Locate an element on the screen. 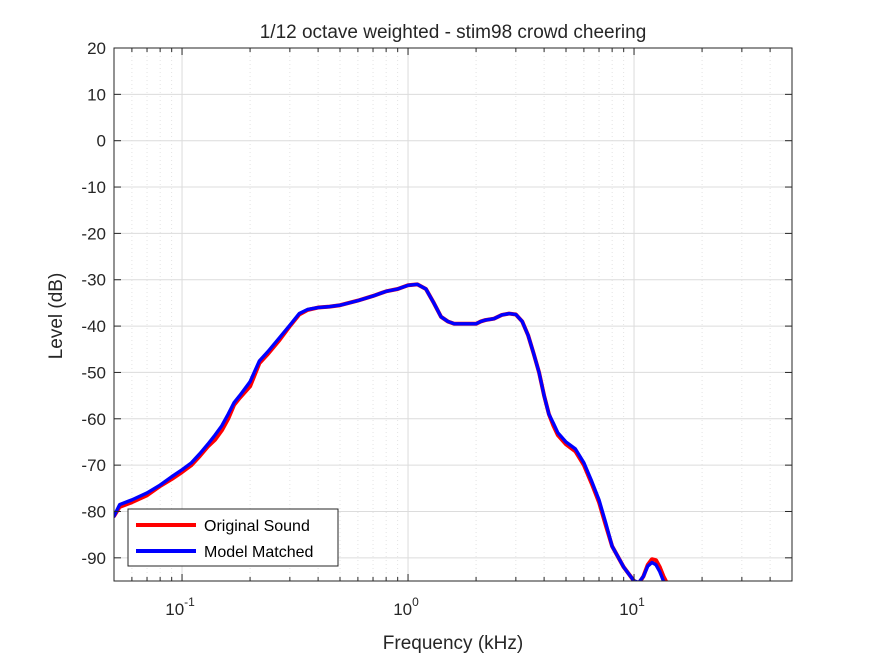 This screenshot has height=656, width=875. x-axis-label: Frequency (kHz) is located at coordinates (453, 643).